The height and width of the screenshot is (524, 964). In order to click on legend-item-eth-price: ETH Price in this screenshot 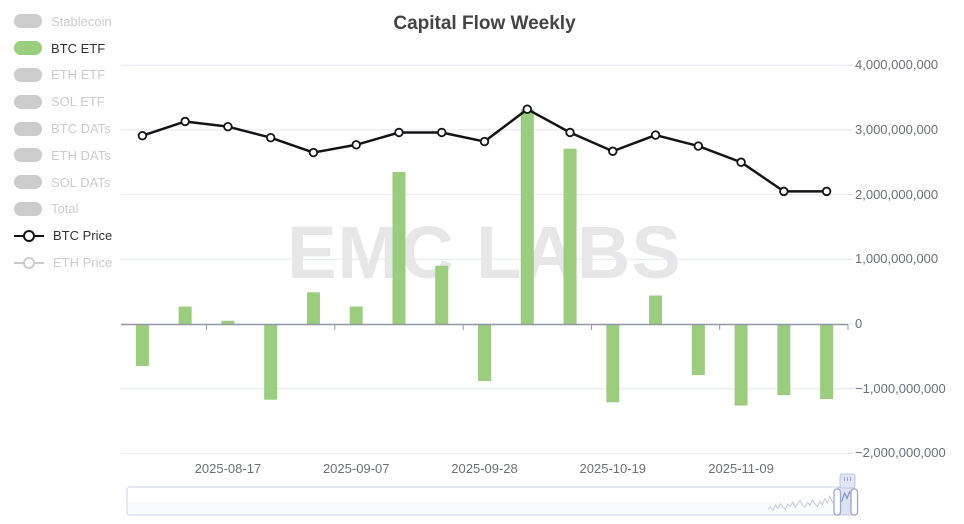, I will do `click(63, 262)`.